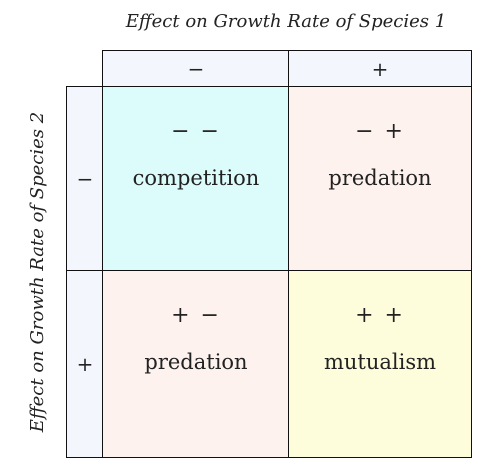 The height and width of the screenshot is (465, 490). Describe the element at coordinates (85, 179) in the screenshot. I see `row-header-minus: −` at that location.